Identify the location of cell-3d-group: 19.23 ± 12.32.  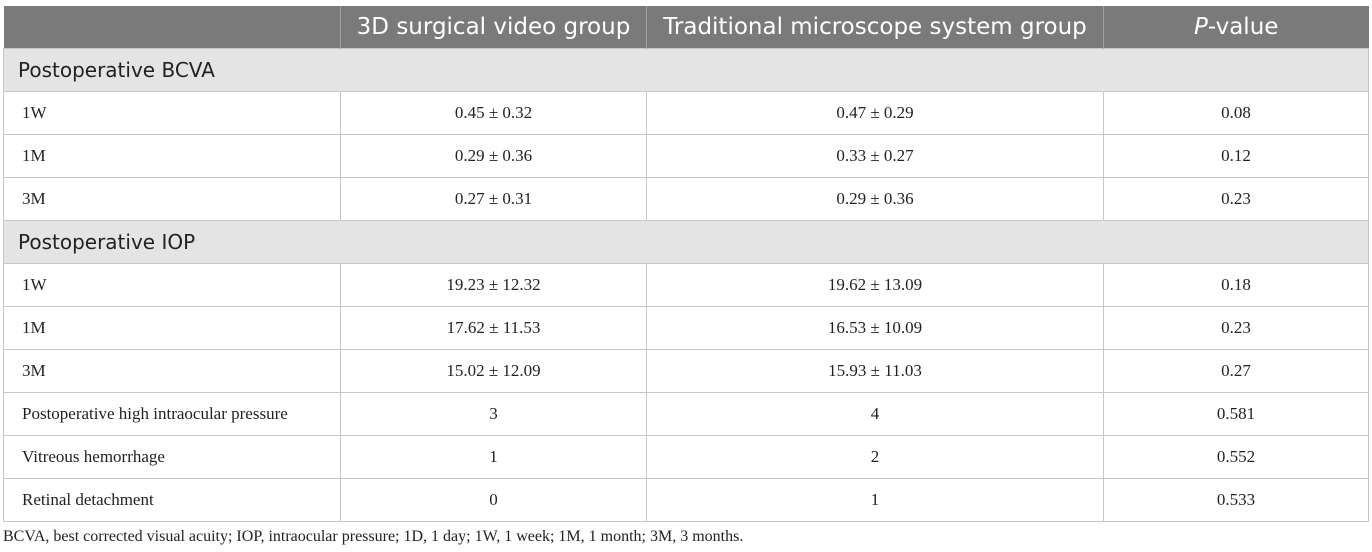
(493, 285).